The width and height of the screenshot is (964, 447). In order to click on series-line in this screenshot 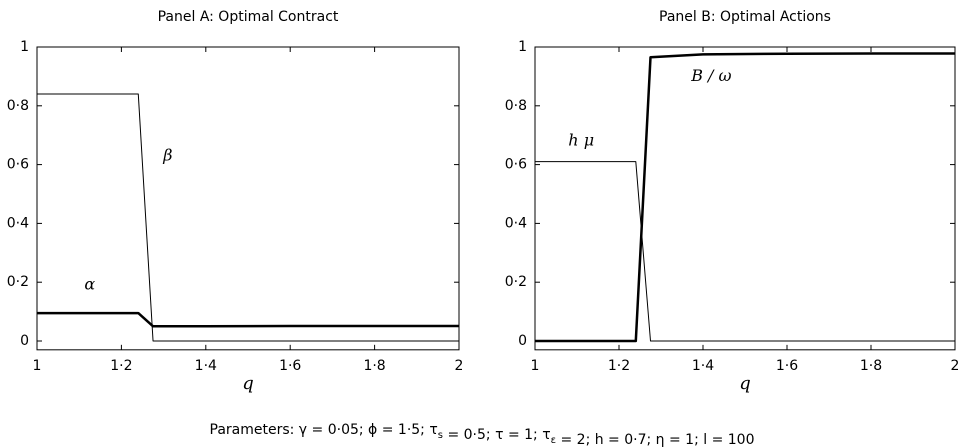, I will do `click(248, 319)`.